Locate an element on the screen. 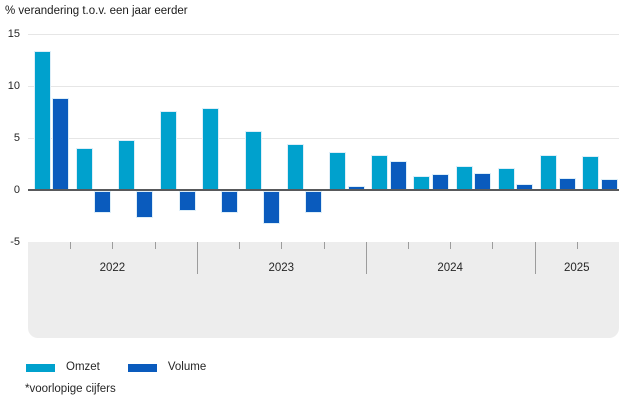  bar-volume-2022-II is located at coordinates (103, 202).